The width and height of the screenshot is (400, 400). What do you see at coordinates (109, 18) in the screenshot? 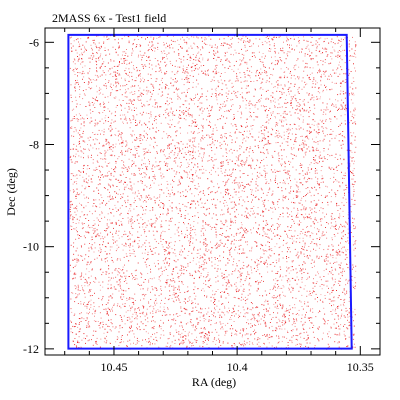
I see `chart-title: 2MASS 6x - Test1 field` at bounding box center [109, 18].